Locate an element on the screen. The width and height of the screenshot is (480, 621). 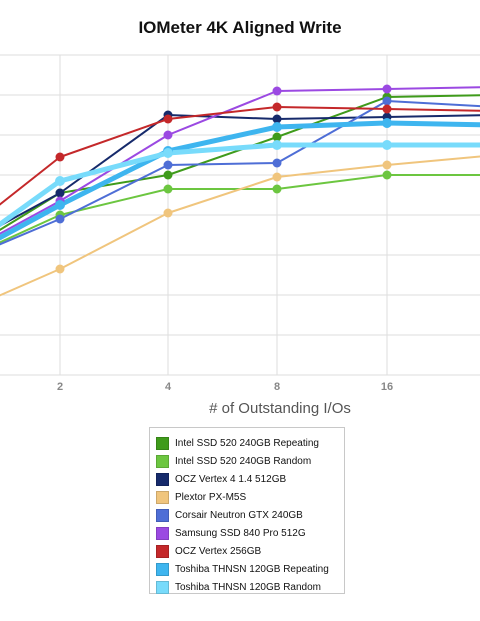
legend-item: Plextor PX-M5S is located at coordinates (250, 497).